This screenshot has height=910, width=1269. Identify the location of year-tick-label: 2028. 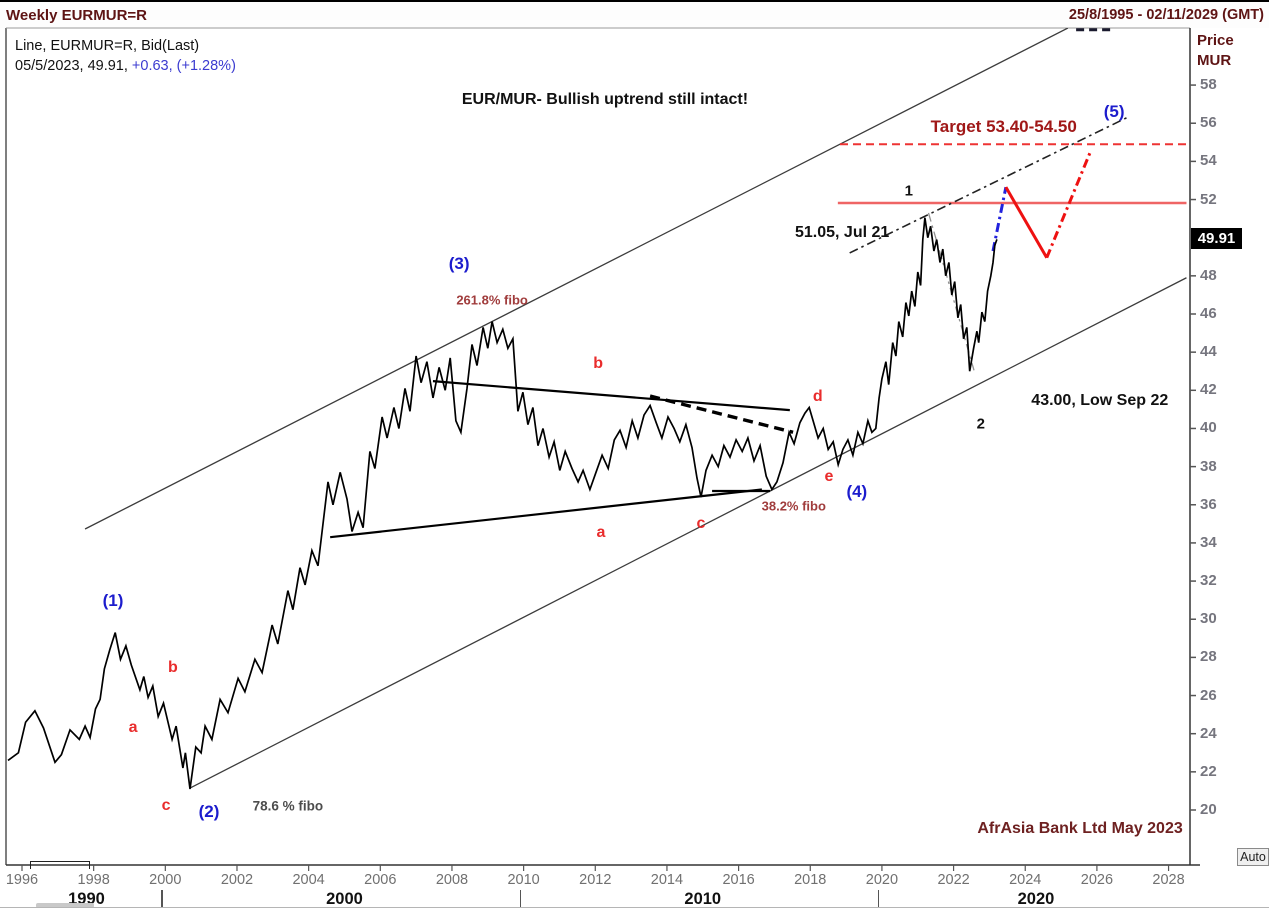
(1168, 880).